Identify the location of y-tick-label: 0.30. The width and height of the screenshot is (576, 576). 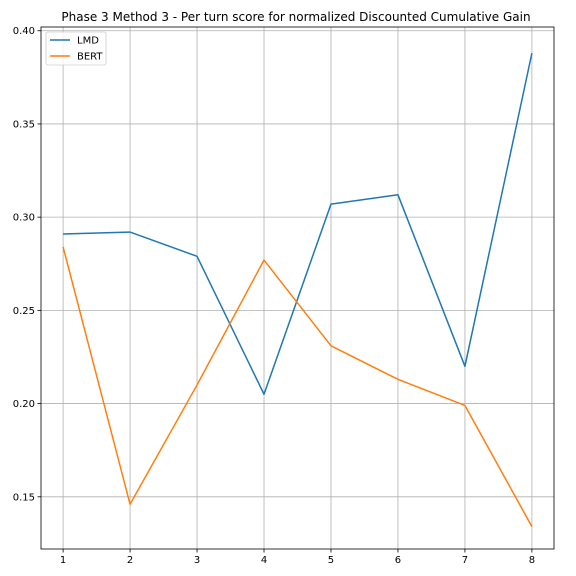
(24, 218).